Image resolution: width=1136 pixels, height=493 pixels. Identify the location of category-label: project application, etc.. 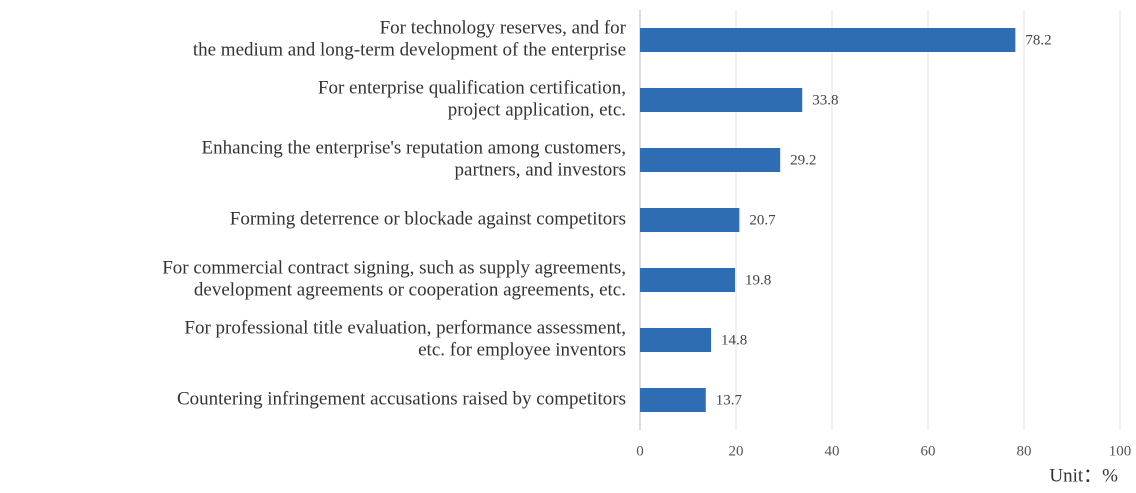
(537, 109).